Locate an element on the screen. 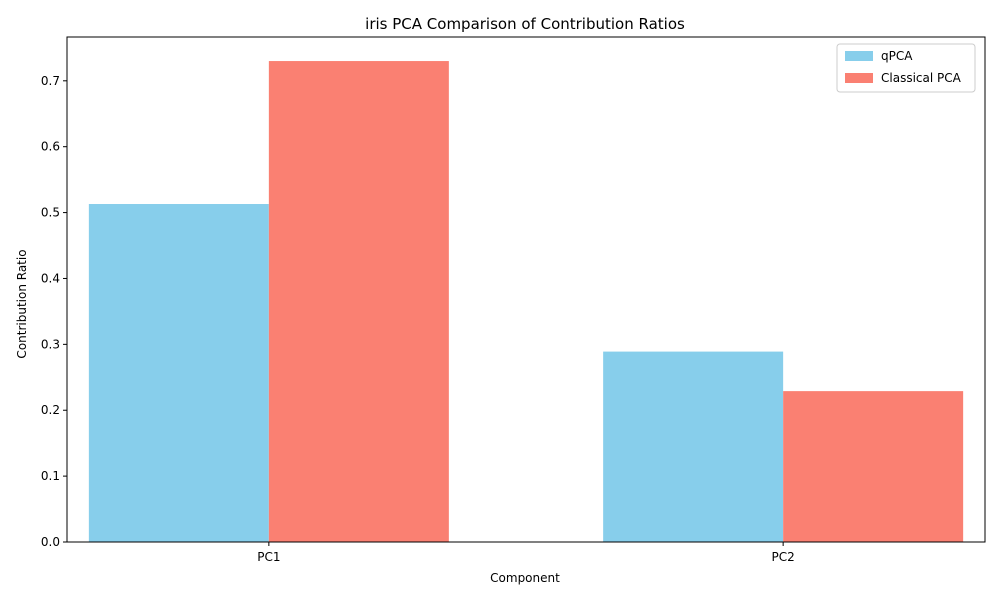 Image resolution: width=1000 pixels, height=600 pixels. y-tick-label: 0.3 is located at coordinates (50, 344).